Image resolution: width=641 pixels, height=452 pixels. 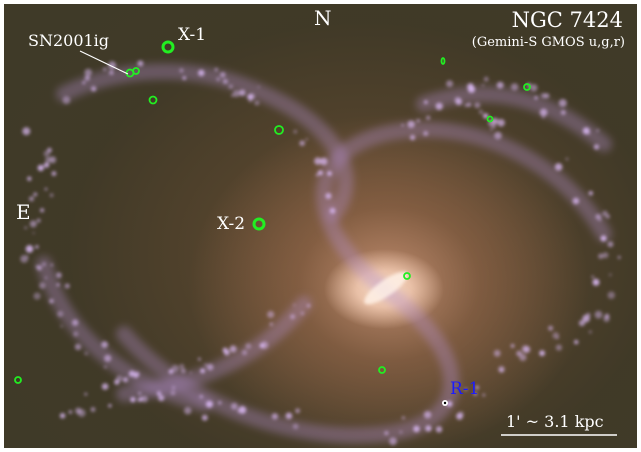 What do you see at coordinates (259, 224) in the screenshot?
I see `x2-marker` at bounding box center [259, 224].